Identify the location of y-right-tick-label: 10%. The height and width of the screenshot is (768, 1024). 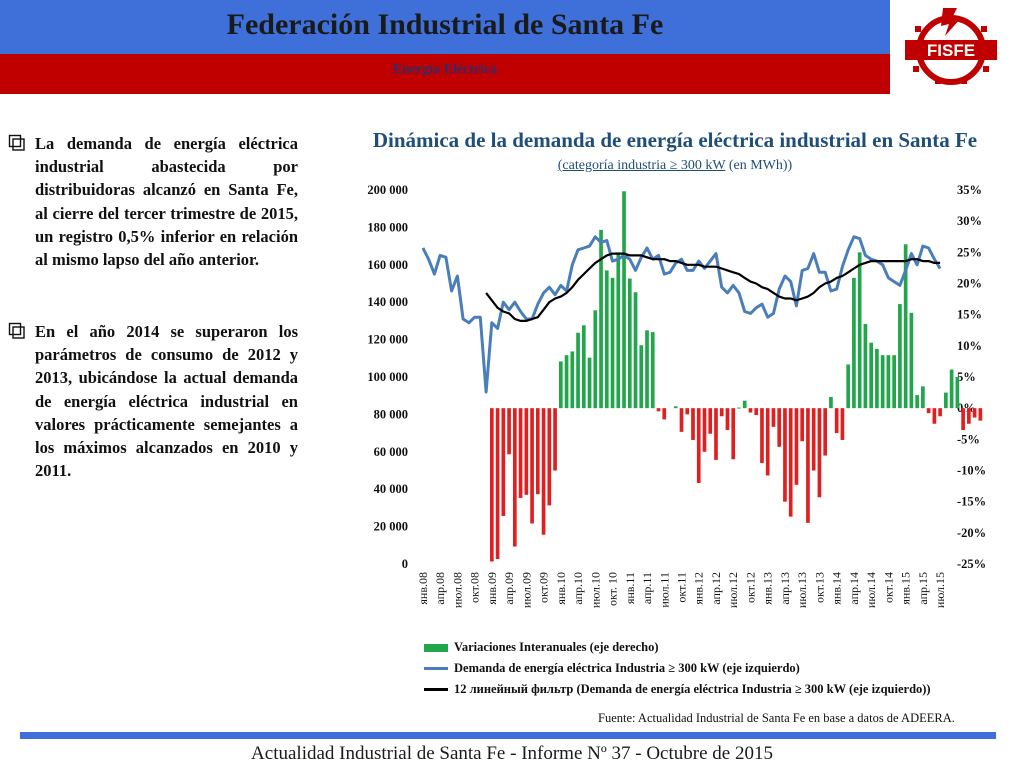
(969, 346).